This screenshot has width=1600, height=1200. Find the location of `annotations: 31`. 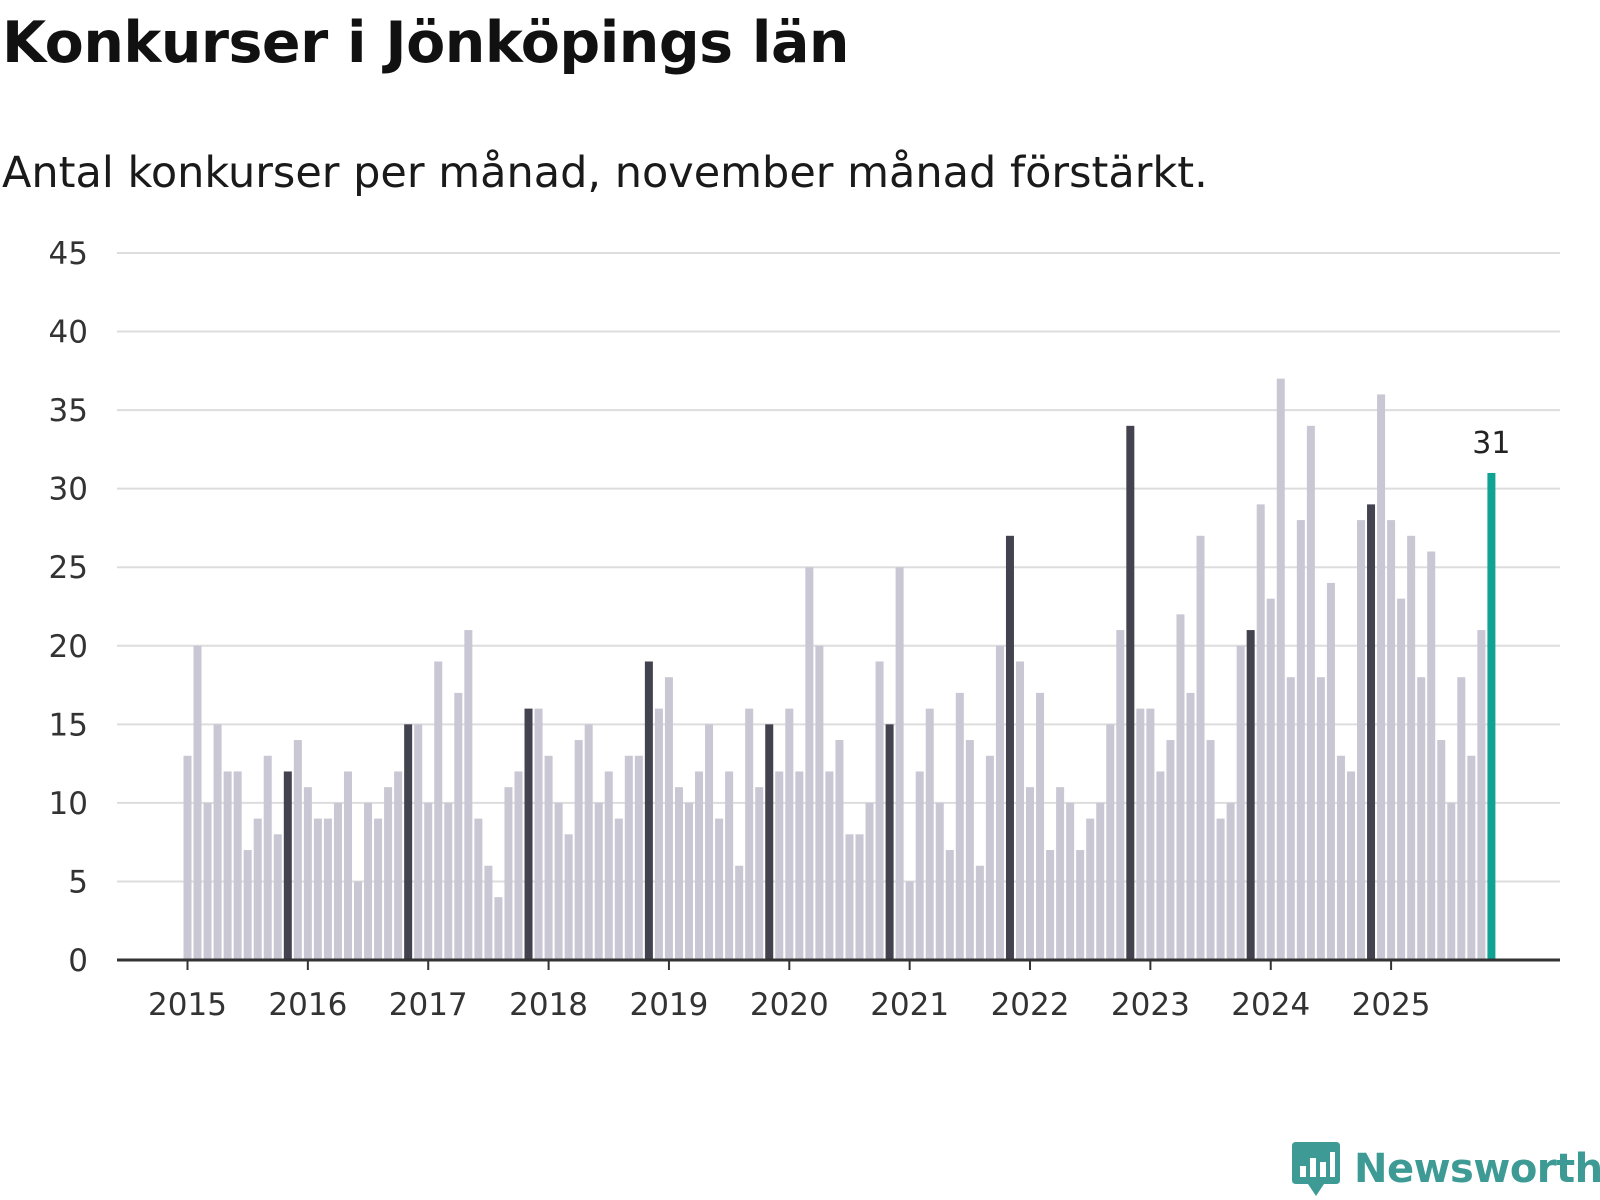

annotations: 31 is located at coordinates (1491, 443).